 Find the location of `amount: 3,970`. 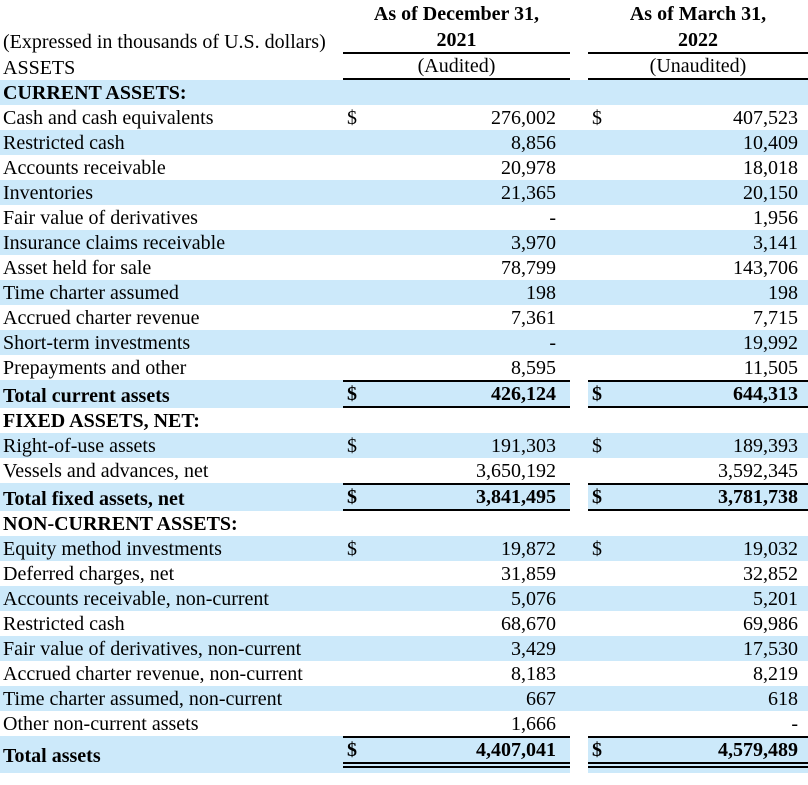

amount: 3,970 is located at coordinates (533, 243).